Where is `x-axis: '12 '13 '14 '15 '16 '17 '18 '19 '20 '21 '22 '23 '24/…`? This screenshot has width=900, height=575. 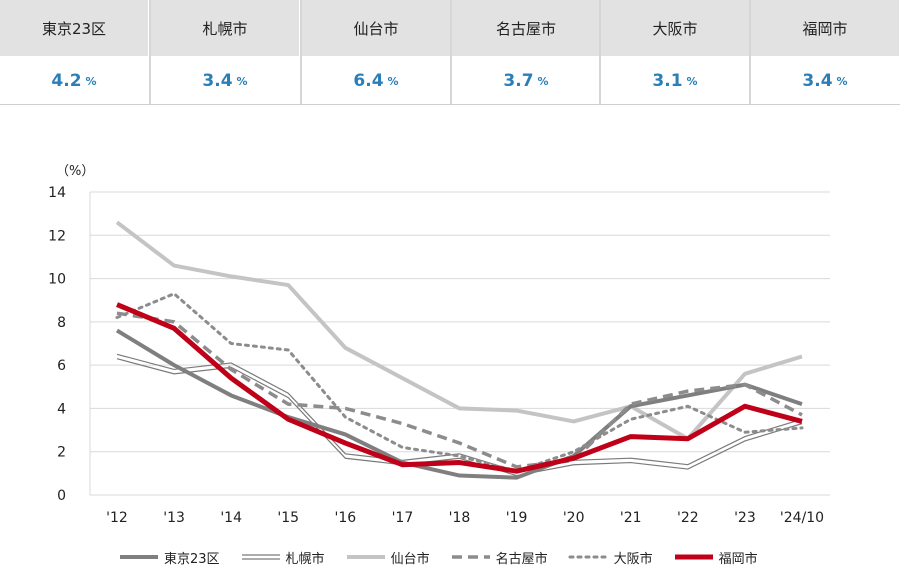 x-axis: '12 '13 '14 '15 '16 '17 '18 '19 '20 '21 '22 '23 '24/… is located at coordinates (465, 518).